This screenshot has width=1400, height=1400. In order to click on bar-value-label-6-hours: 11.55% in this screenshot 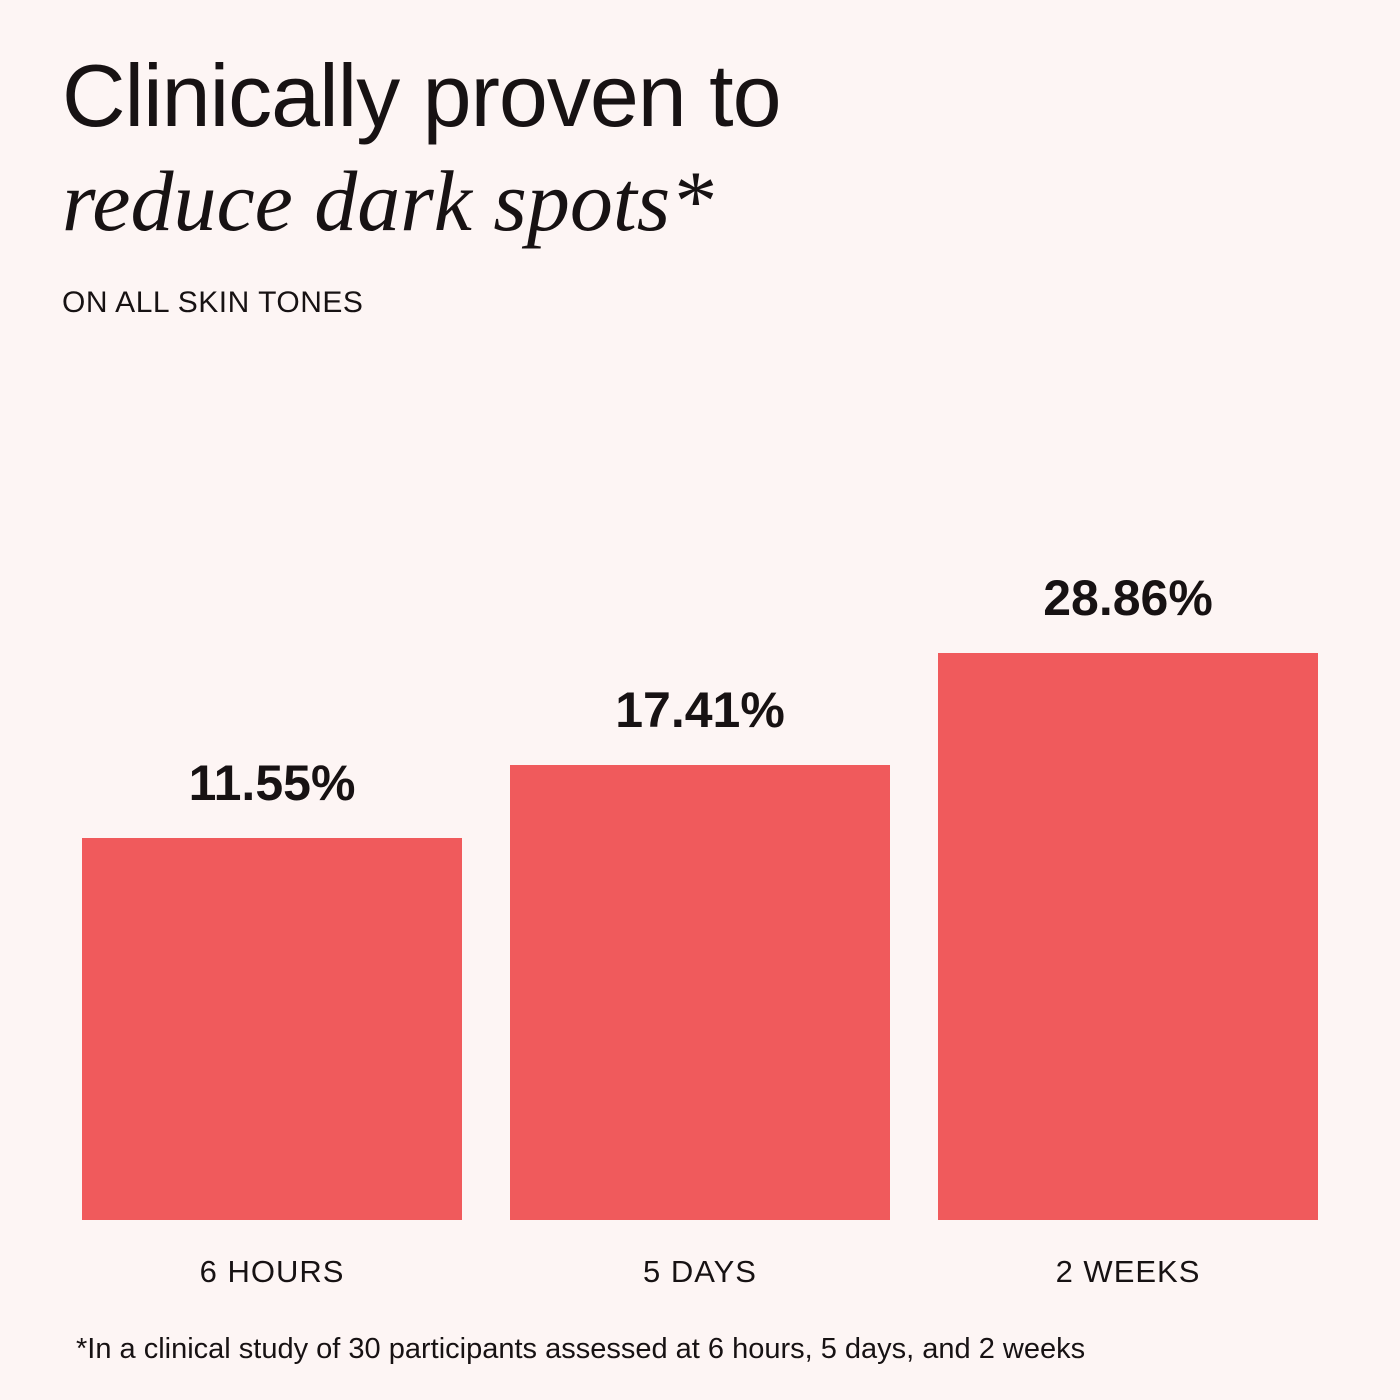, I will do `click(272, 783)`.